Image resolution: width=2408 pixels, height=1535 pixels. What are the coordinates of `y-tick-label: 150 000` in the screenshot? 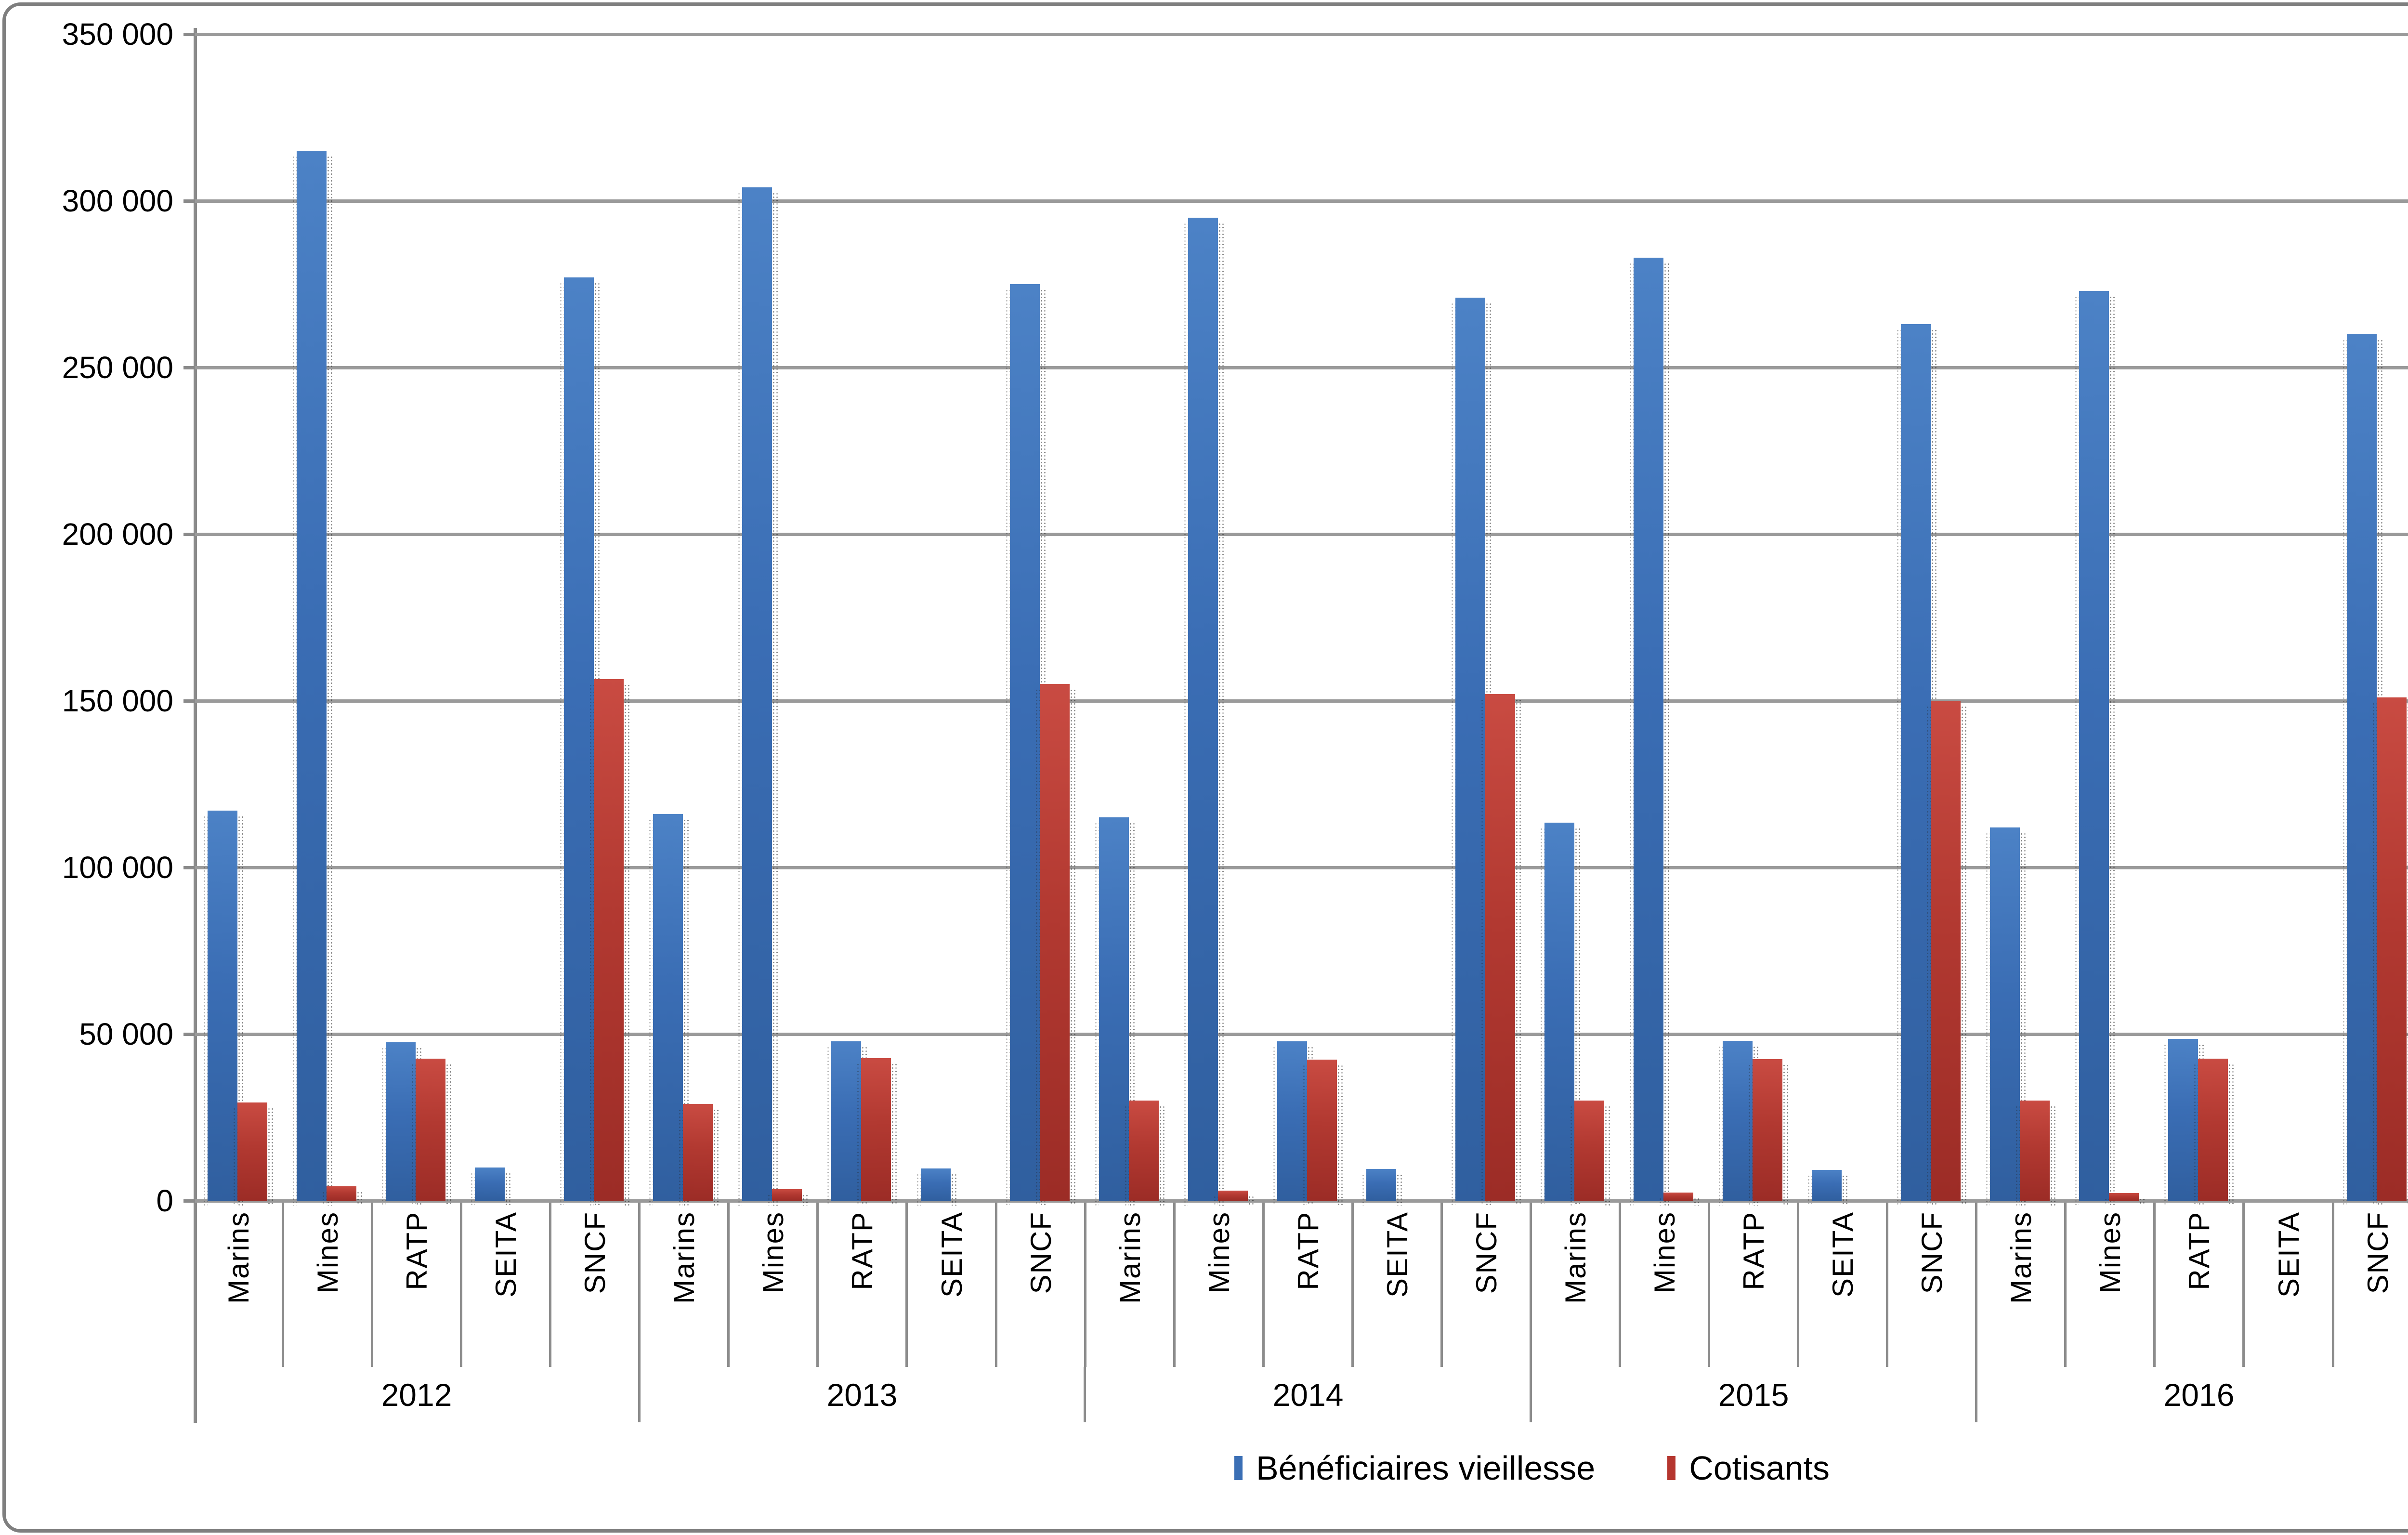 It's located at (117, 700).